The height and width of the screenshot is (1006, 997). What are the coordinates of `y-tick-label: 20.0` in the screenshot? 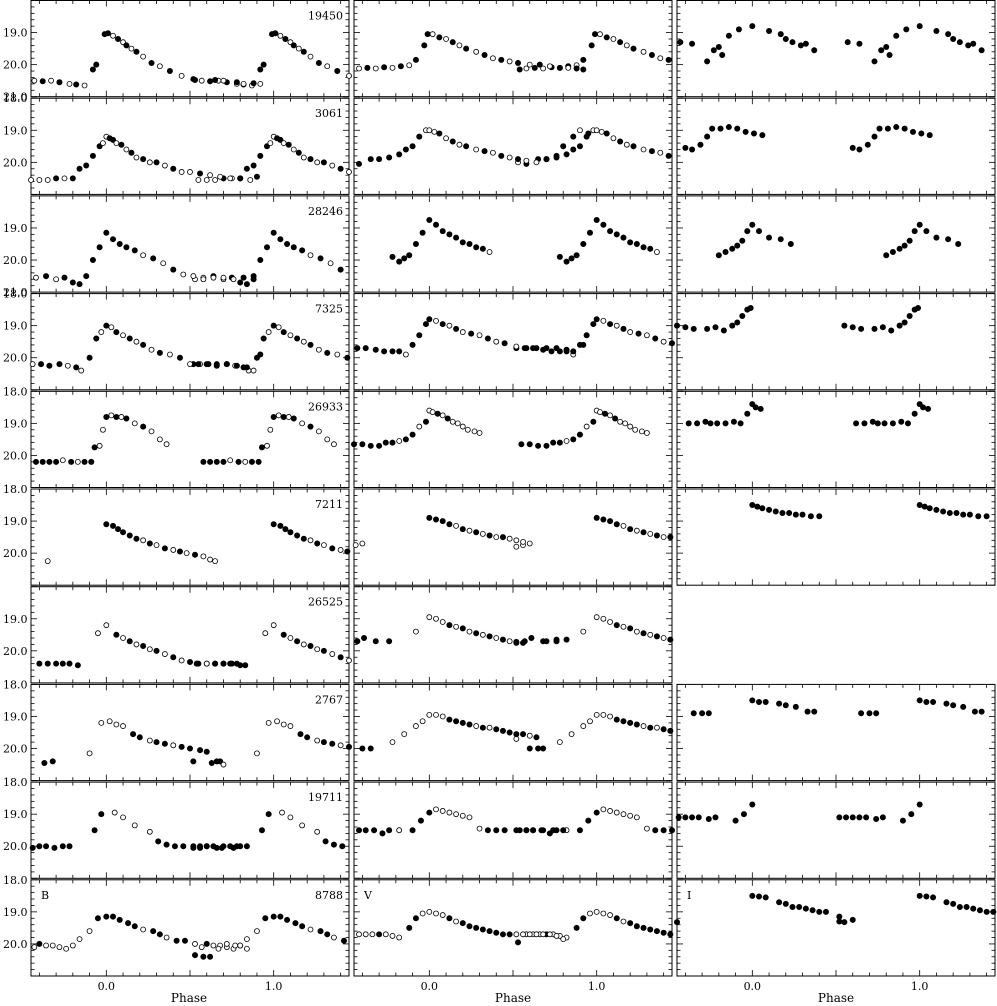 It's located at (15, 65).